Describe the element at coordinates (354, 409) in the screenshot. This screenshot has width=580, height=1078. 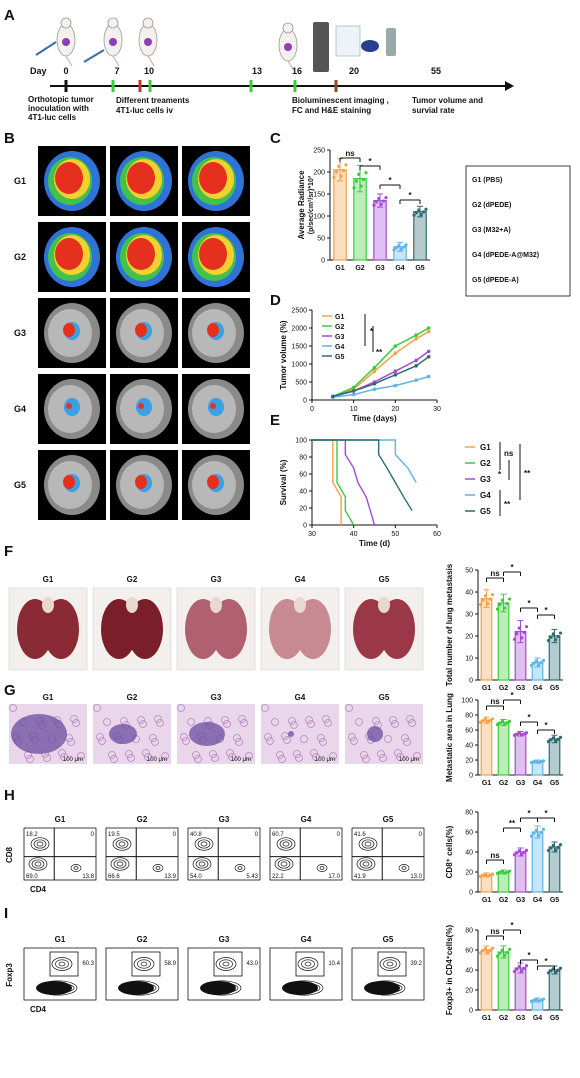
I see `x-tick-label: 10` at that location.